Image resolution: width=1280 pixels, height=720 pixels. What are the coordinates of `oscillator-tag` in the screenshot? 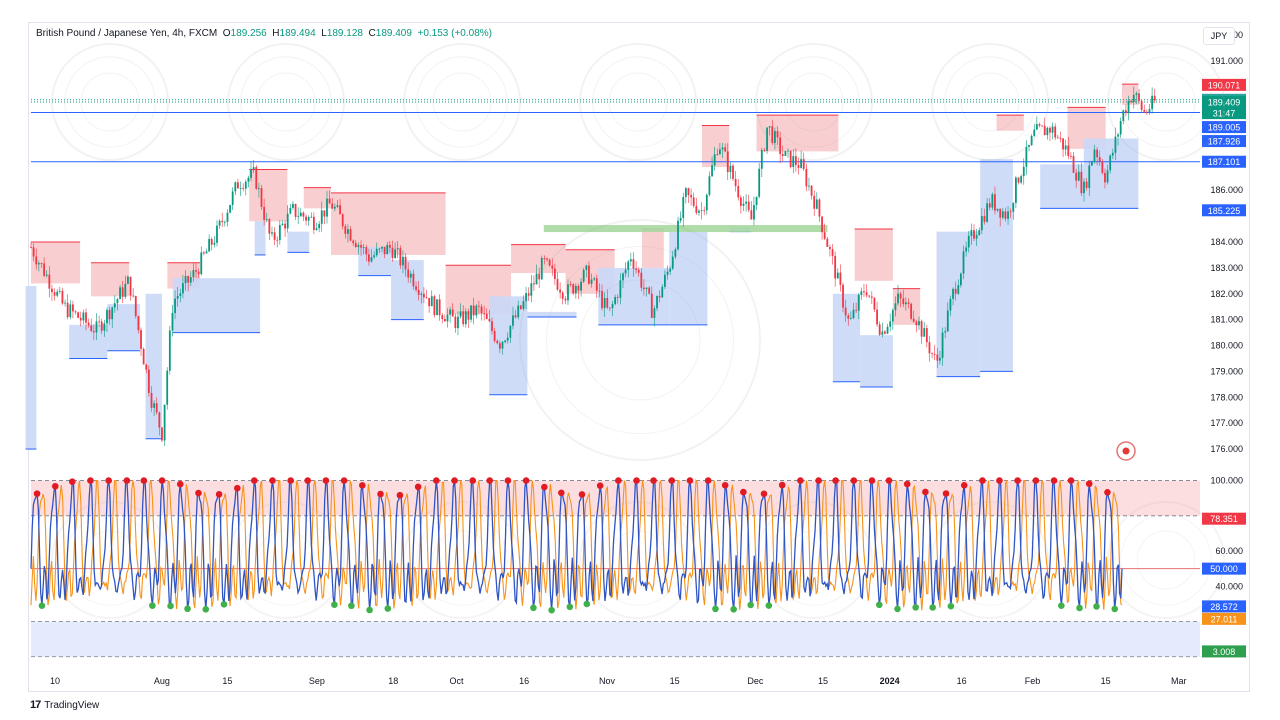 It's located at (1224, 651).